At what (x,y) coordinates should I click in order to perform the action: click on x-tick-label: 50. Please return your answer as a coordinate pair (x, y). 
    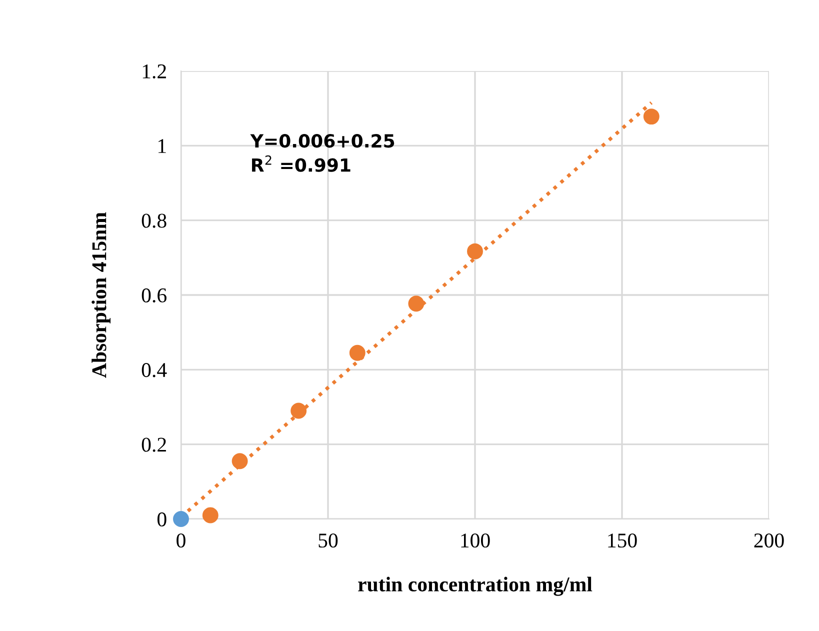
    Looking at the image, I should click on (328, 540).